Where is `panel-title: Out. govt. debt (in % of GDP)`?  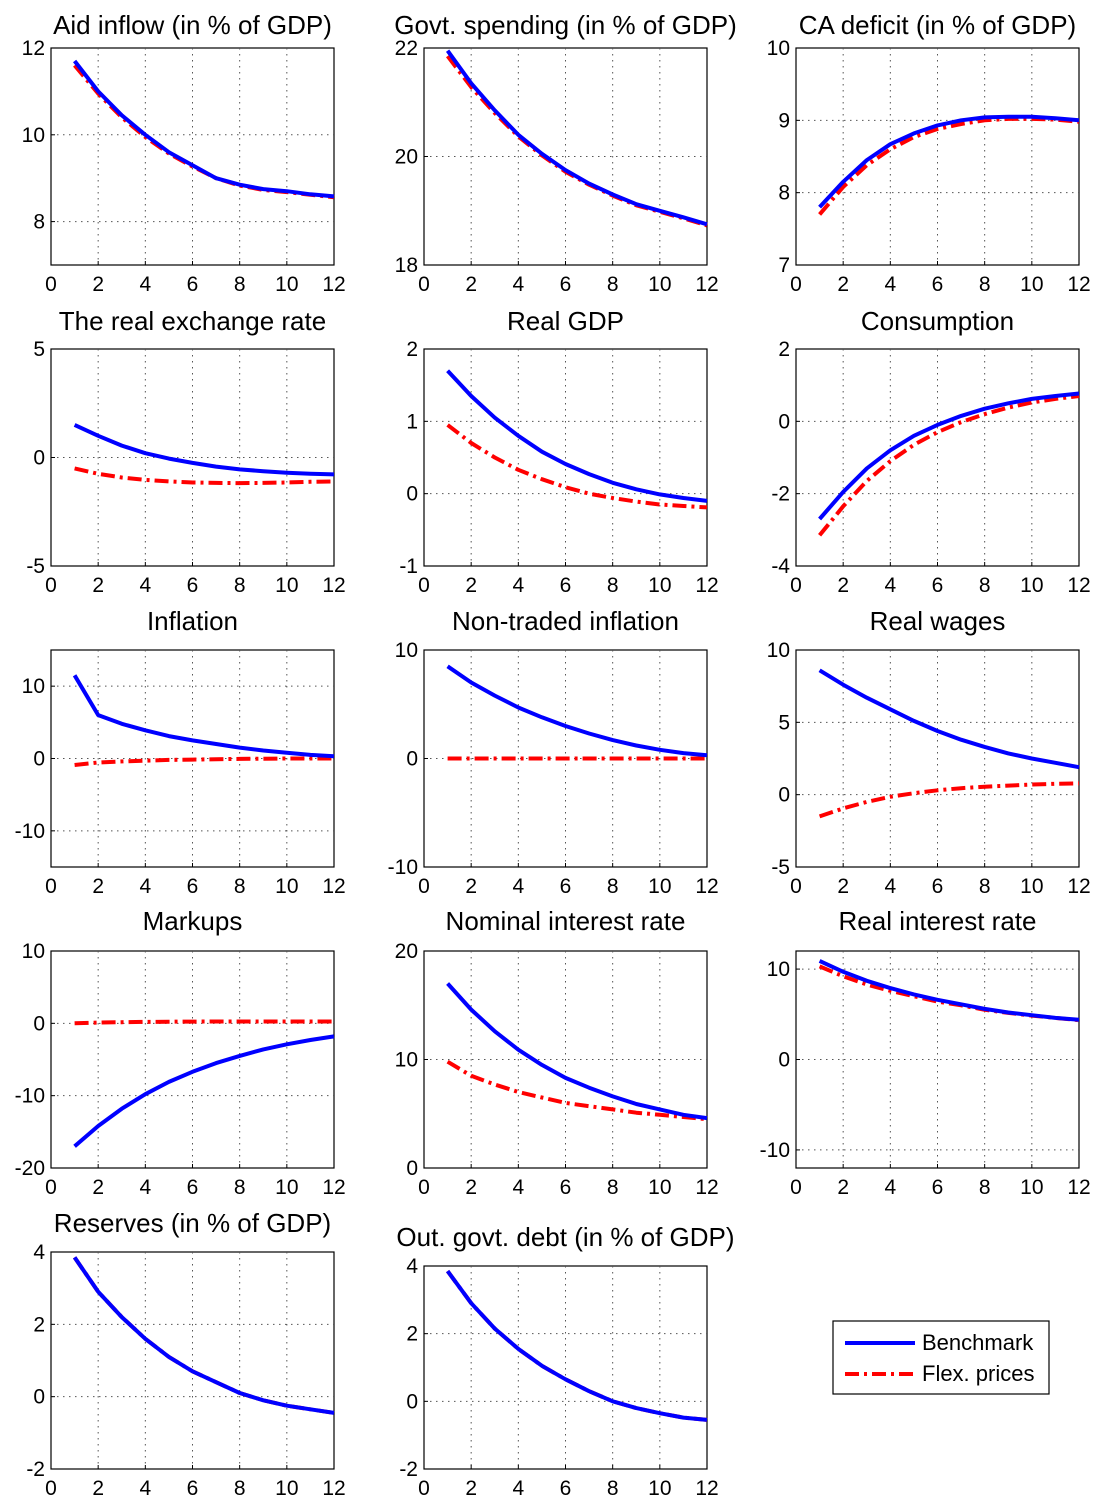 panel-title: Out. govt. debt (in % of GDP) is located at coordinates (565, 1237).